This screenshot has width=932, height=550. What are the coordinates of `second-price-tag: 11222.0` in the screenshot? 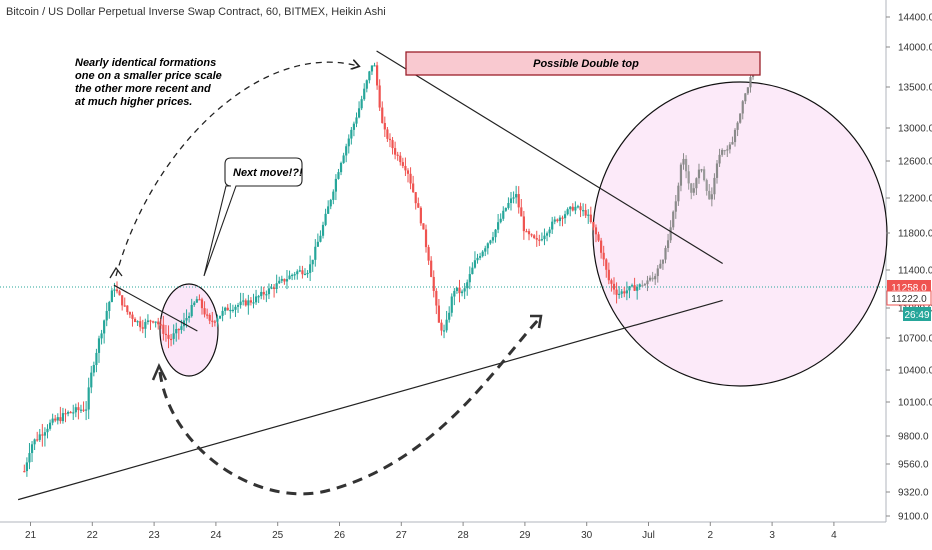 It's located at (909, 298).